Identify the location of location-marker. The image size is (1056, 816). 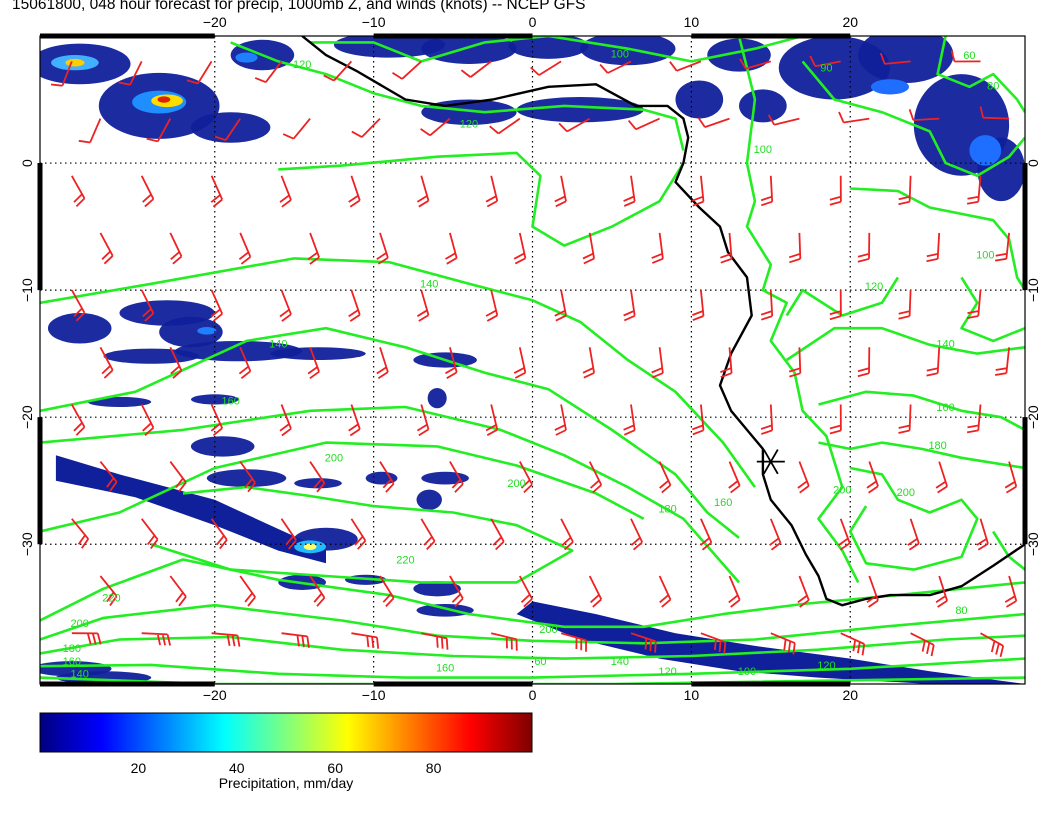
(770, 462).